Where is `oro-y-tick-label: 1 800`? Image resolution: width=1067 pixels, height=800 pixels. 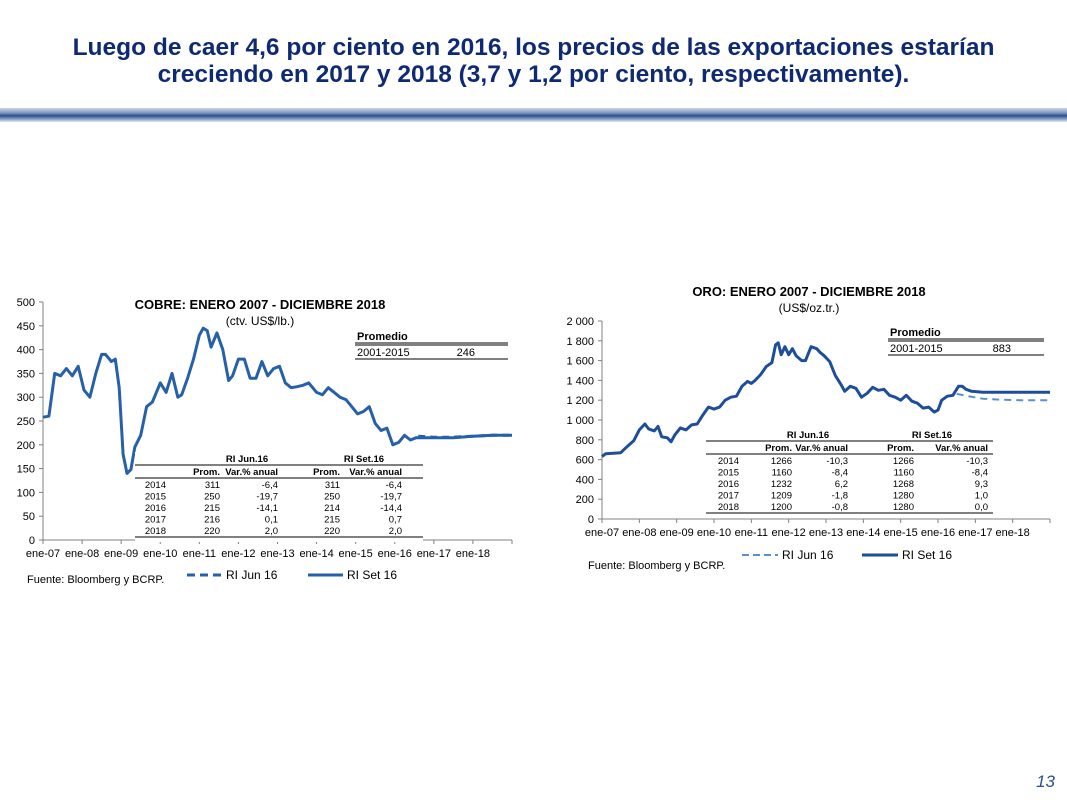 oro-y-tick-label: 1 800 is located at coordinates (580, 342).